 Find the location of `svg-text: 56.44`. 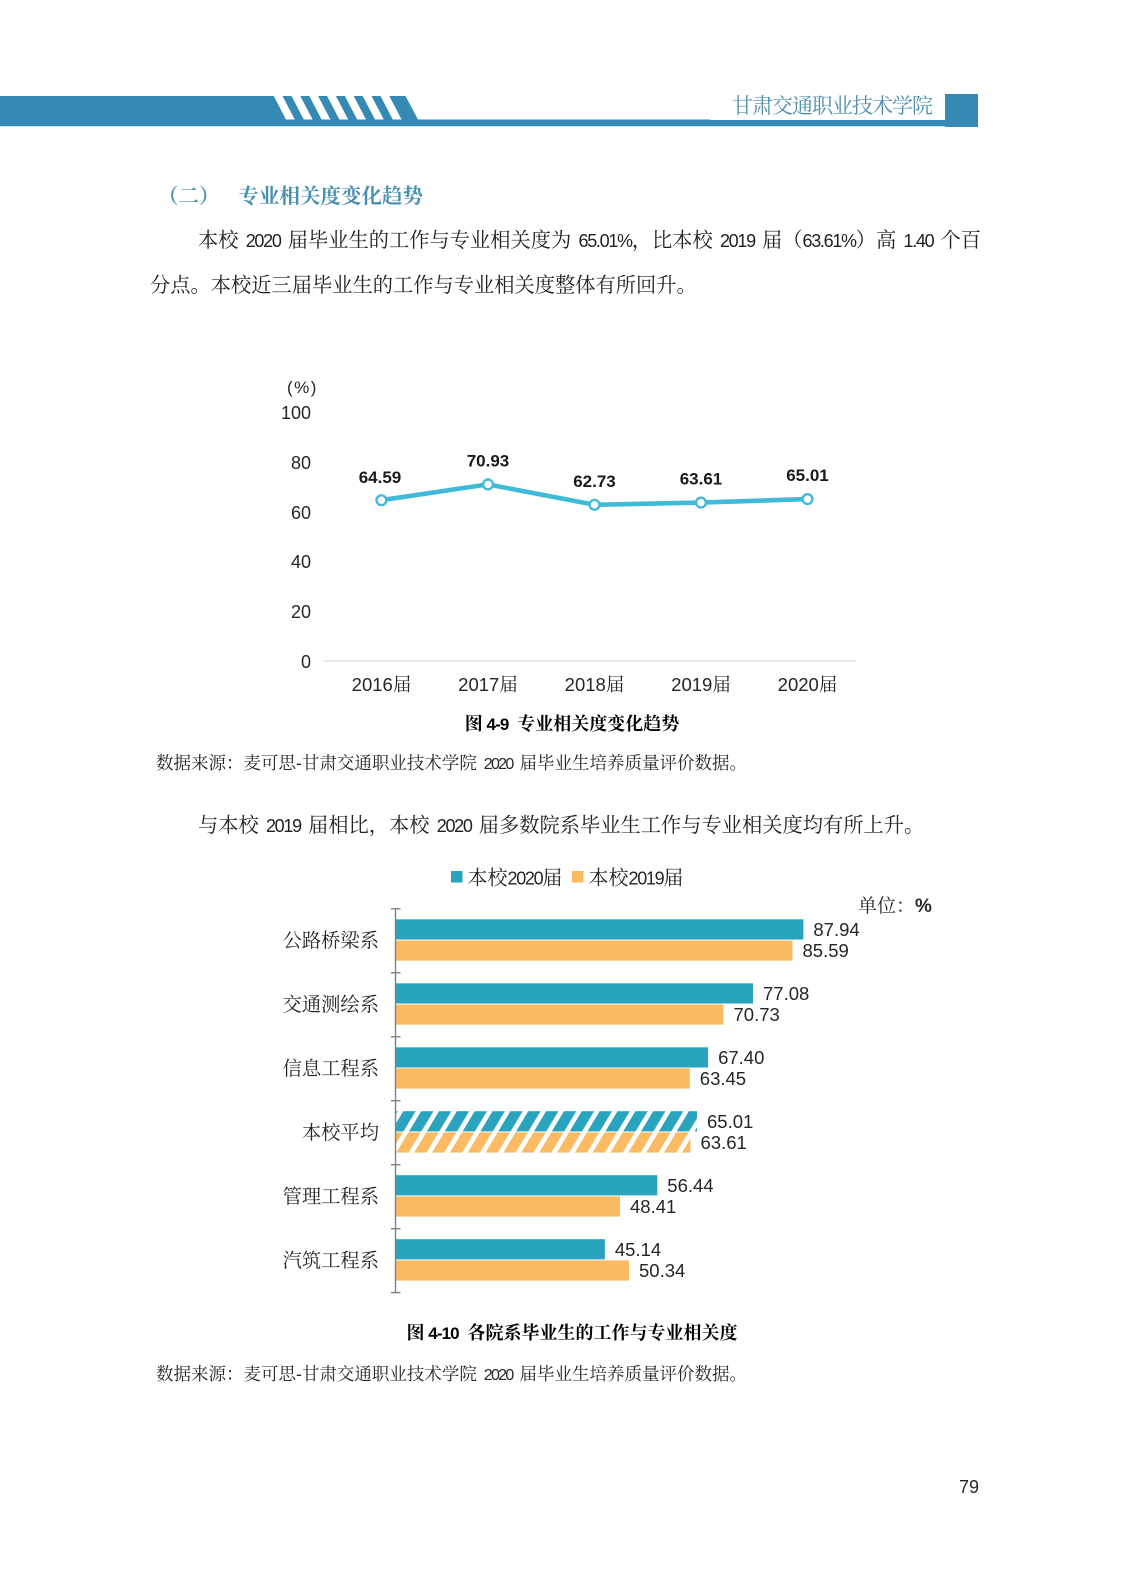

svg-text: 56.44 is located at coordinates (690, 1185).